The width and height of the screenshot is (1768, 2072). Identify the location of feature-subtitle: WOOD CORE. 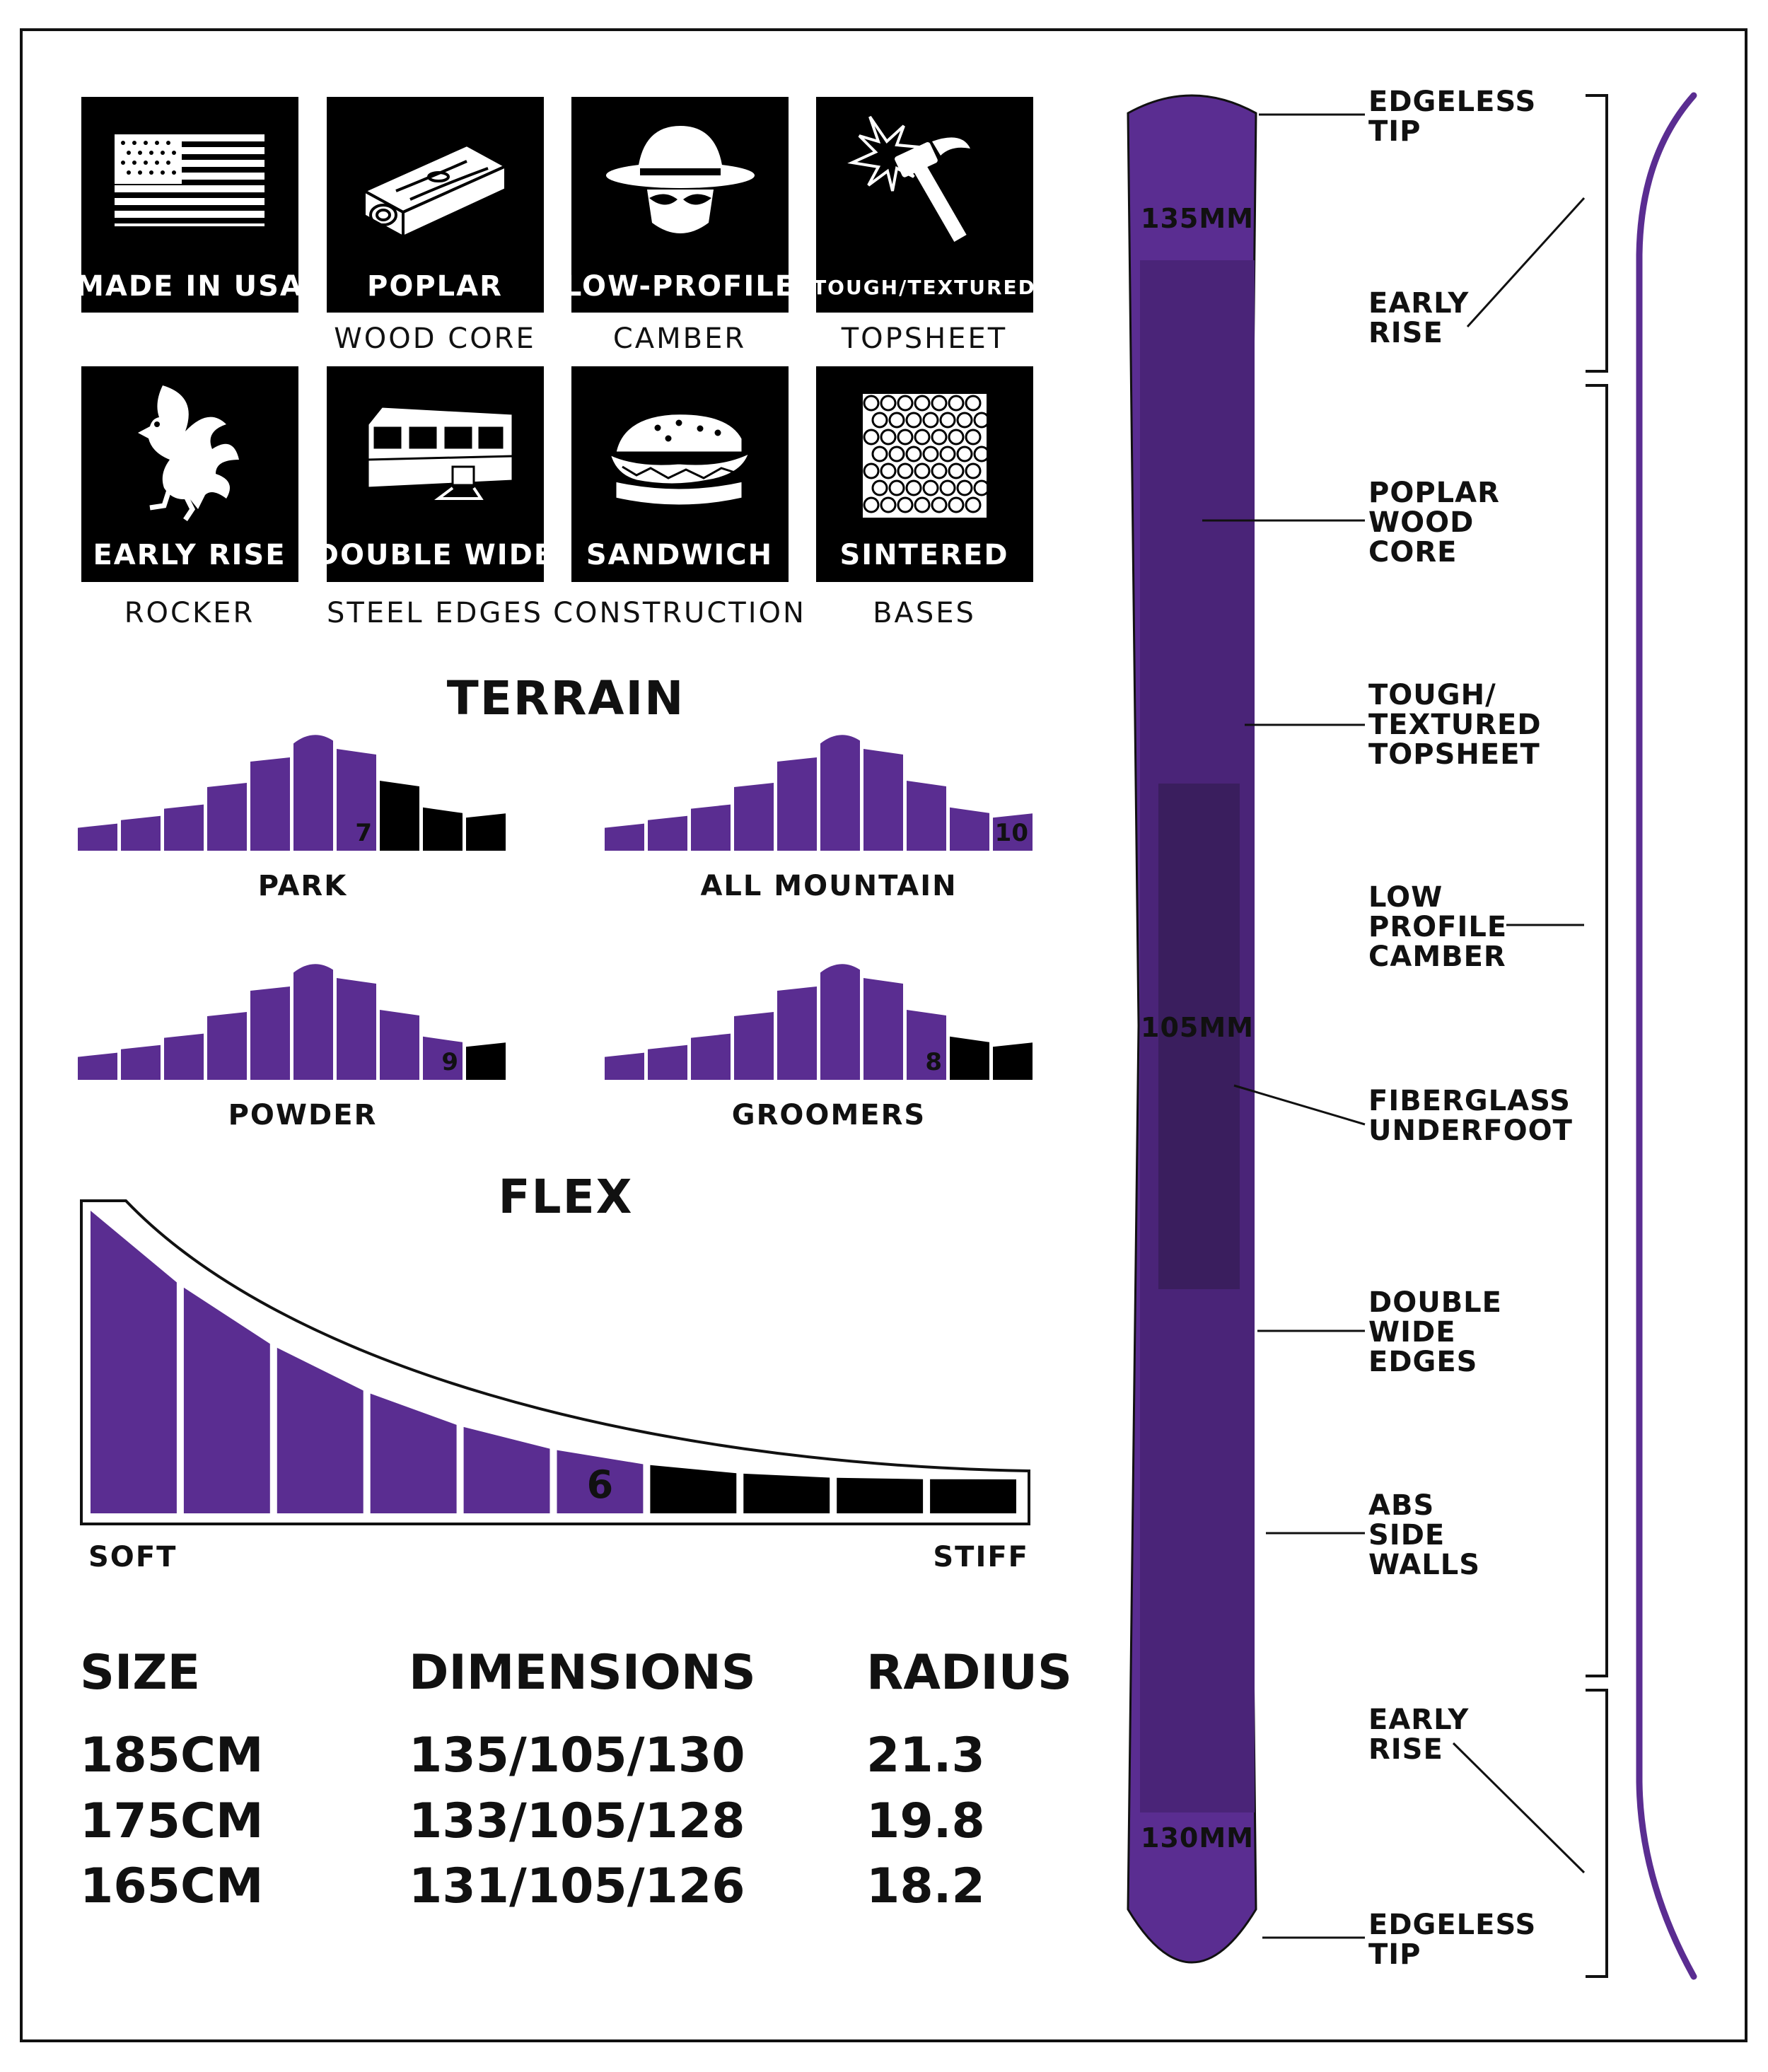
(435, 339).